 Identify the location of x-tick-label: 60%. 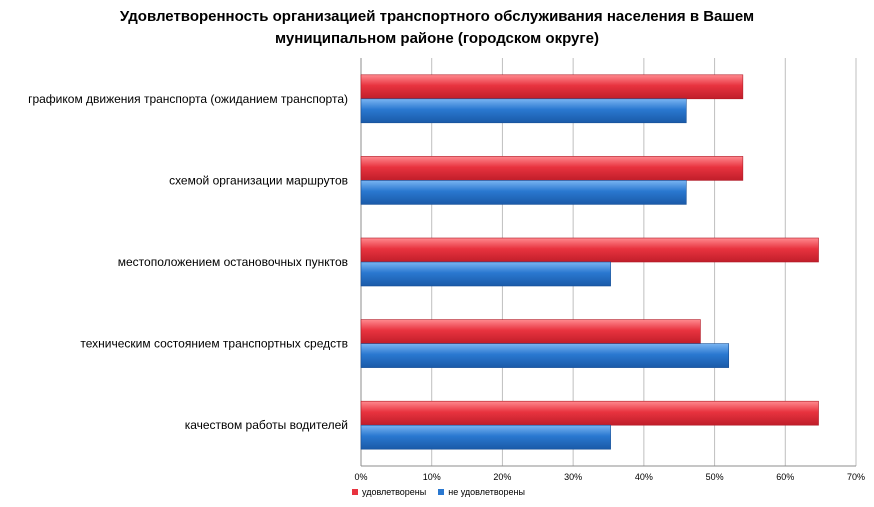
(785, 477).